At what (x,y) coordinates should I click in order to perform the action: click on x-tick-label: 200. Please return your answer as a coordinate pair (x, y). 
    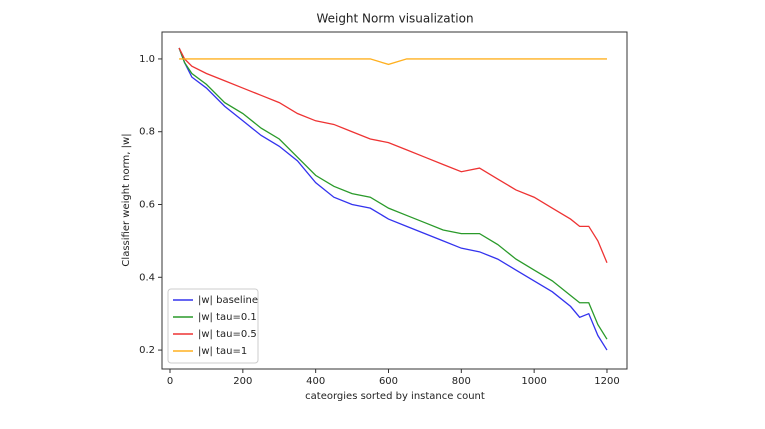
    Looking at the image, I should click on (242, 381).